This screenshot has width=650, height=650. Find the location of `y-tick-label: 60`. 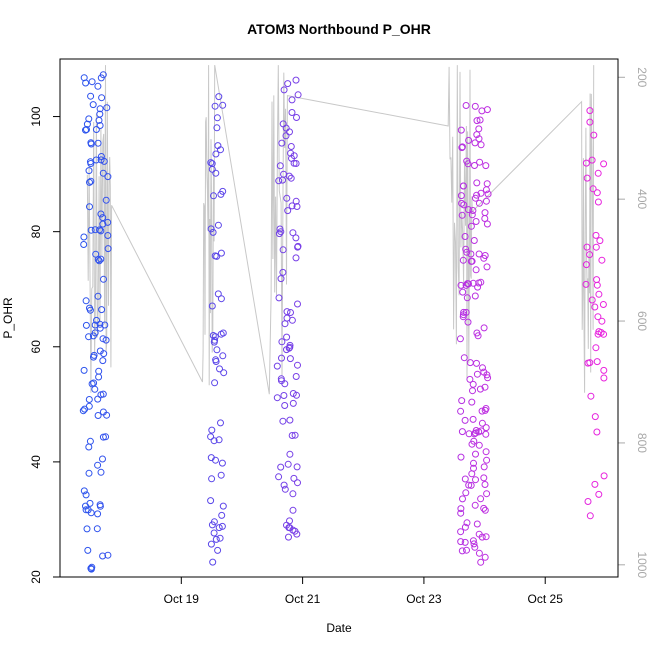

y-tick-label: 60 is located at coordinates (36, 347).